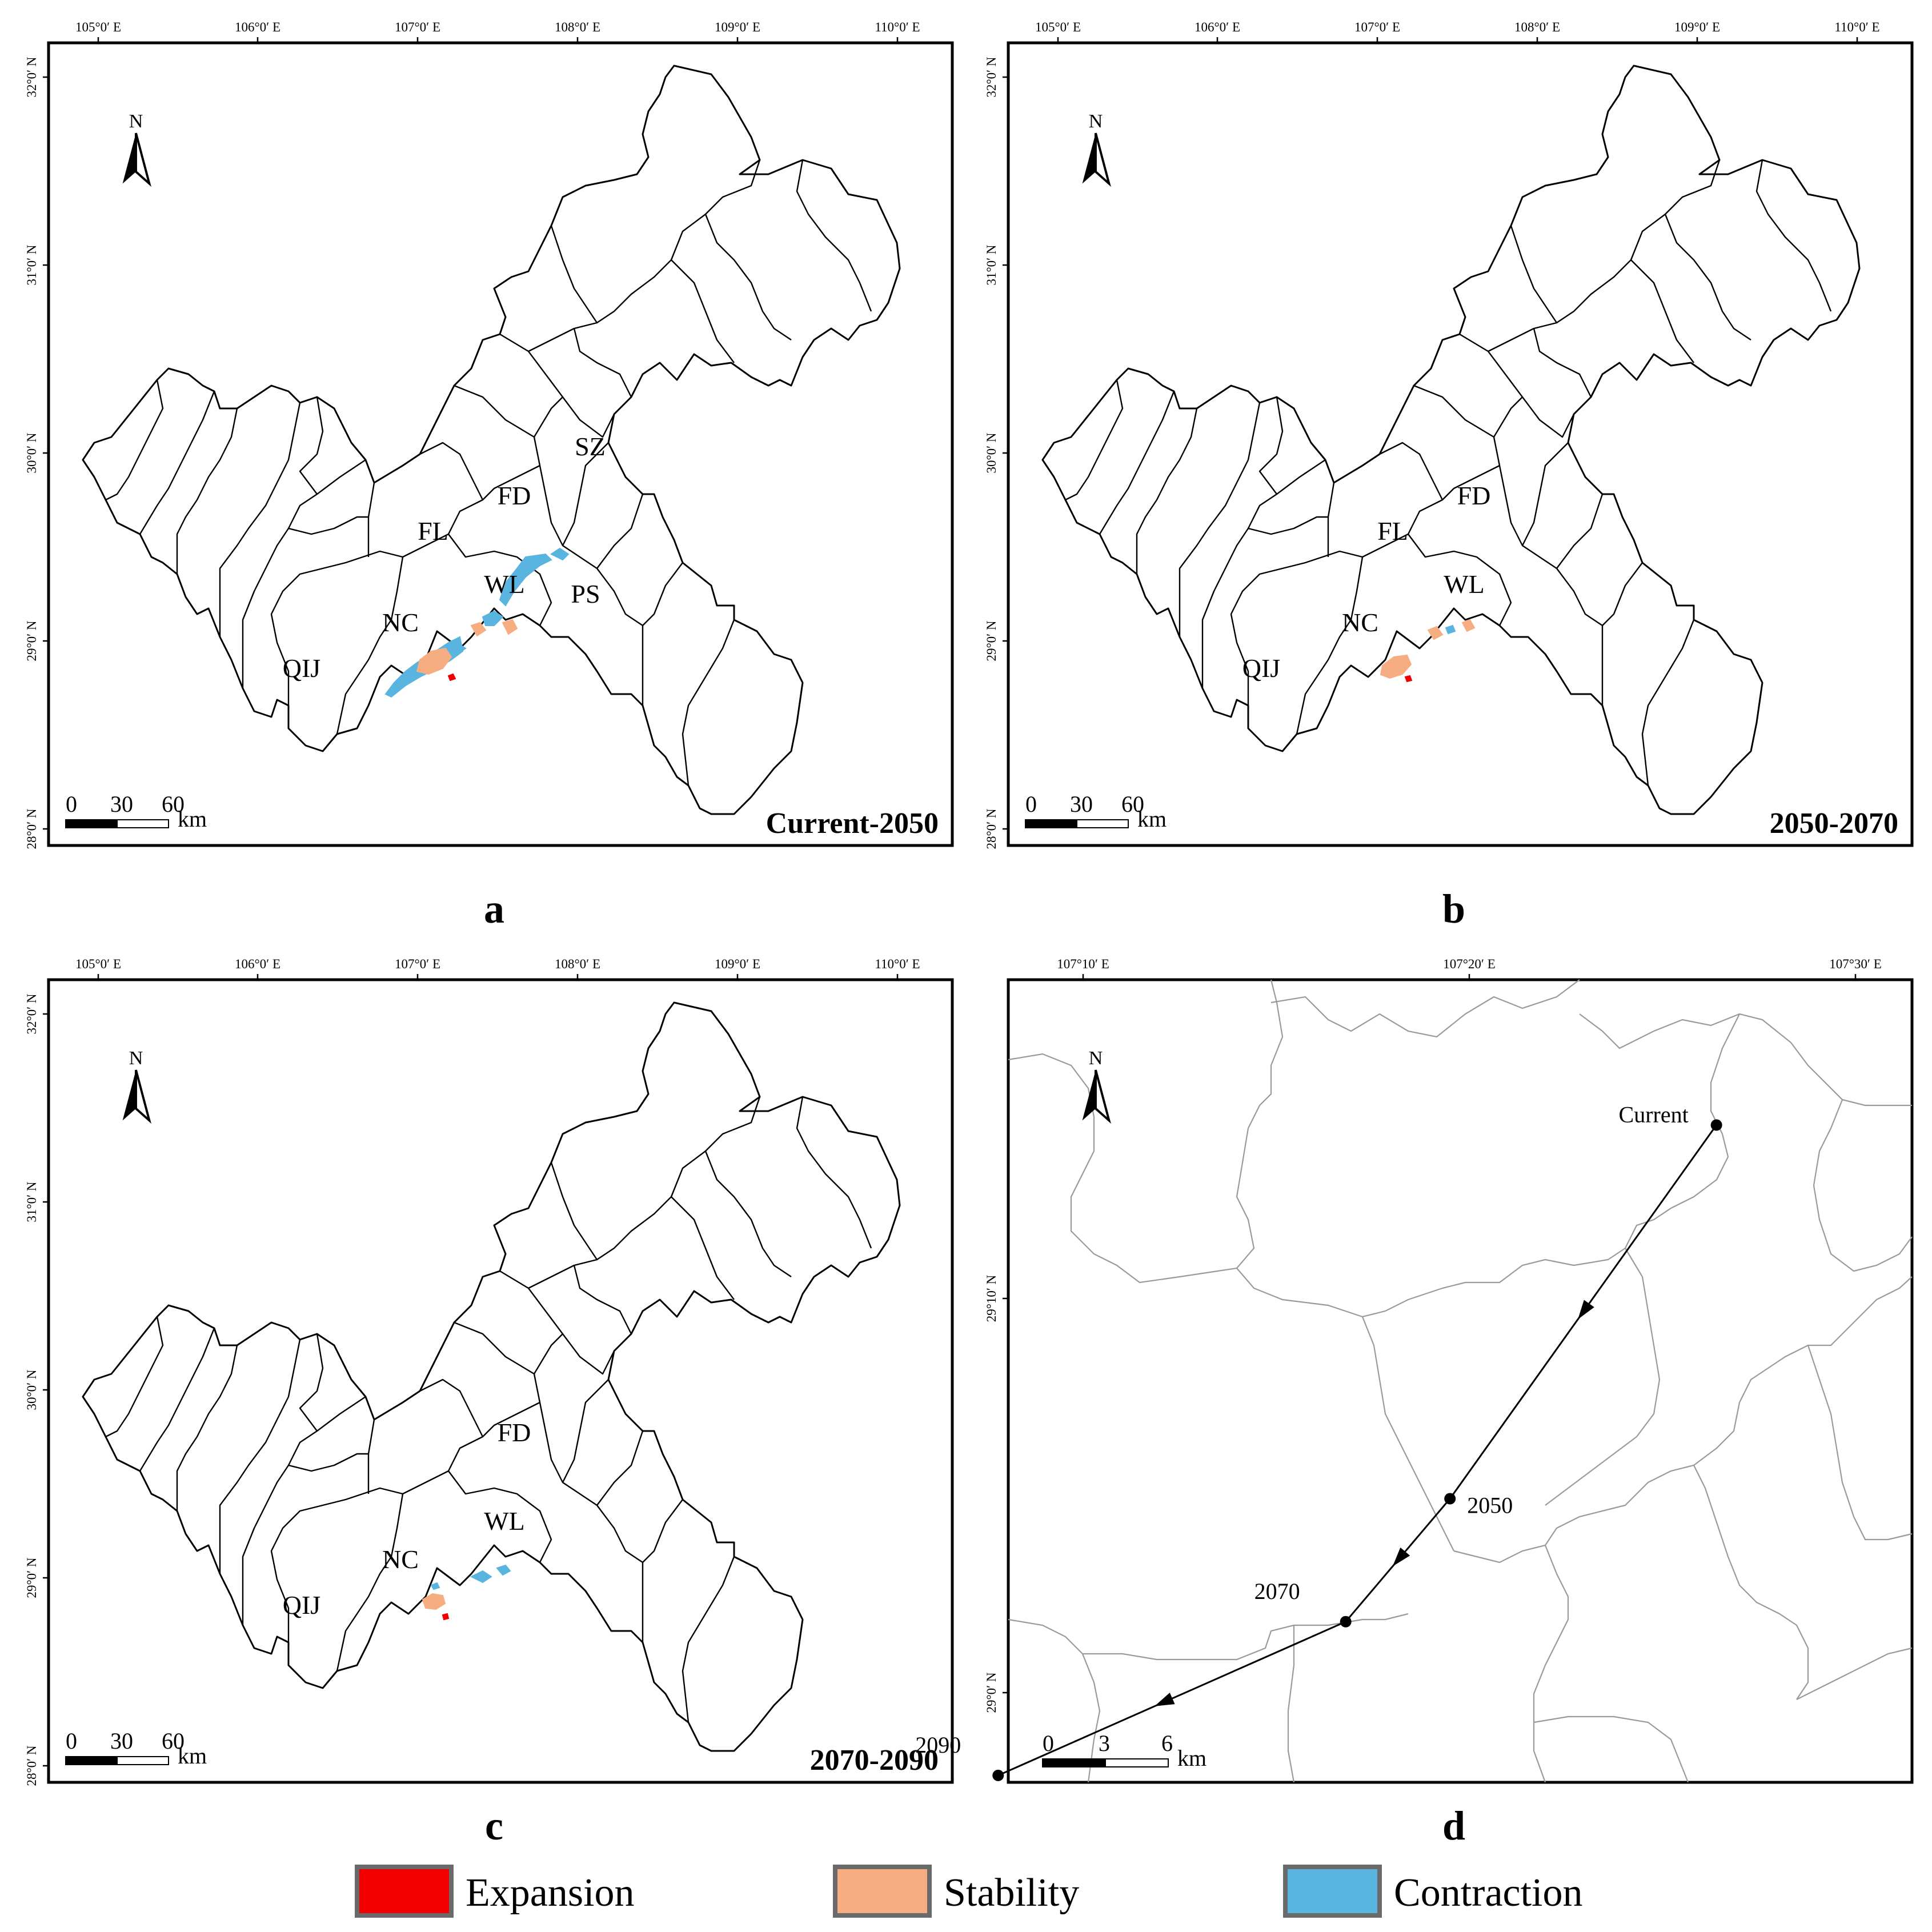 This screenshot has height=1932, width=1932. What do you see at coordinates (882, 1891) in the screenshot?
I see `legend-swatch-stability` at bounding box center [882, 1891].